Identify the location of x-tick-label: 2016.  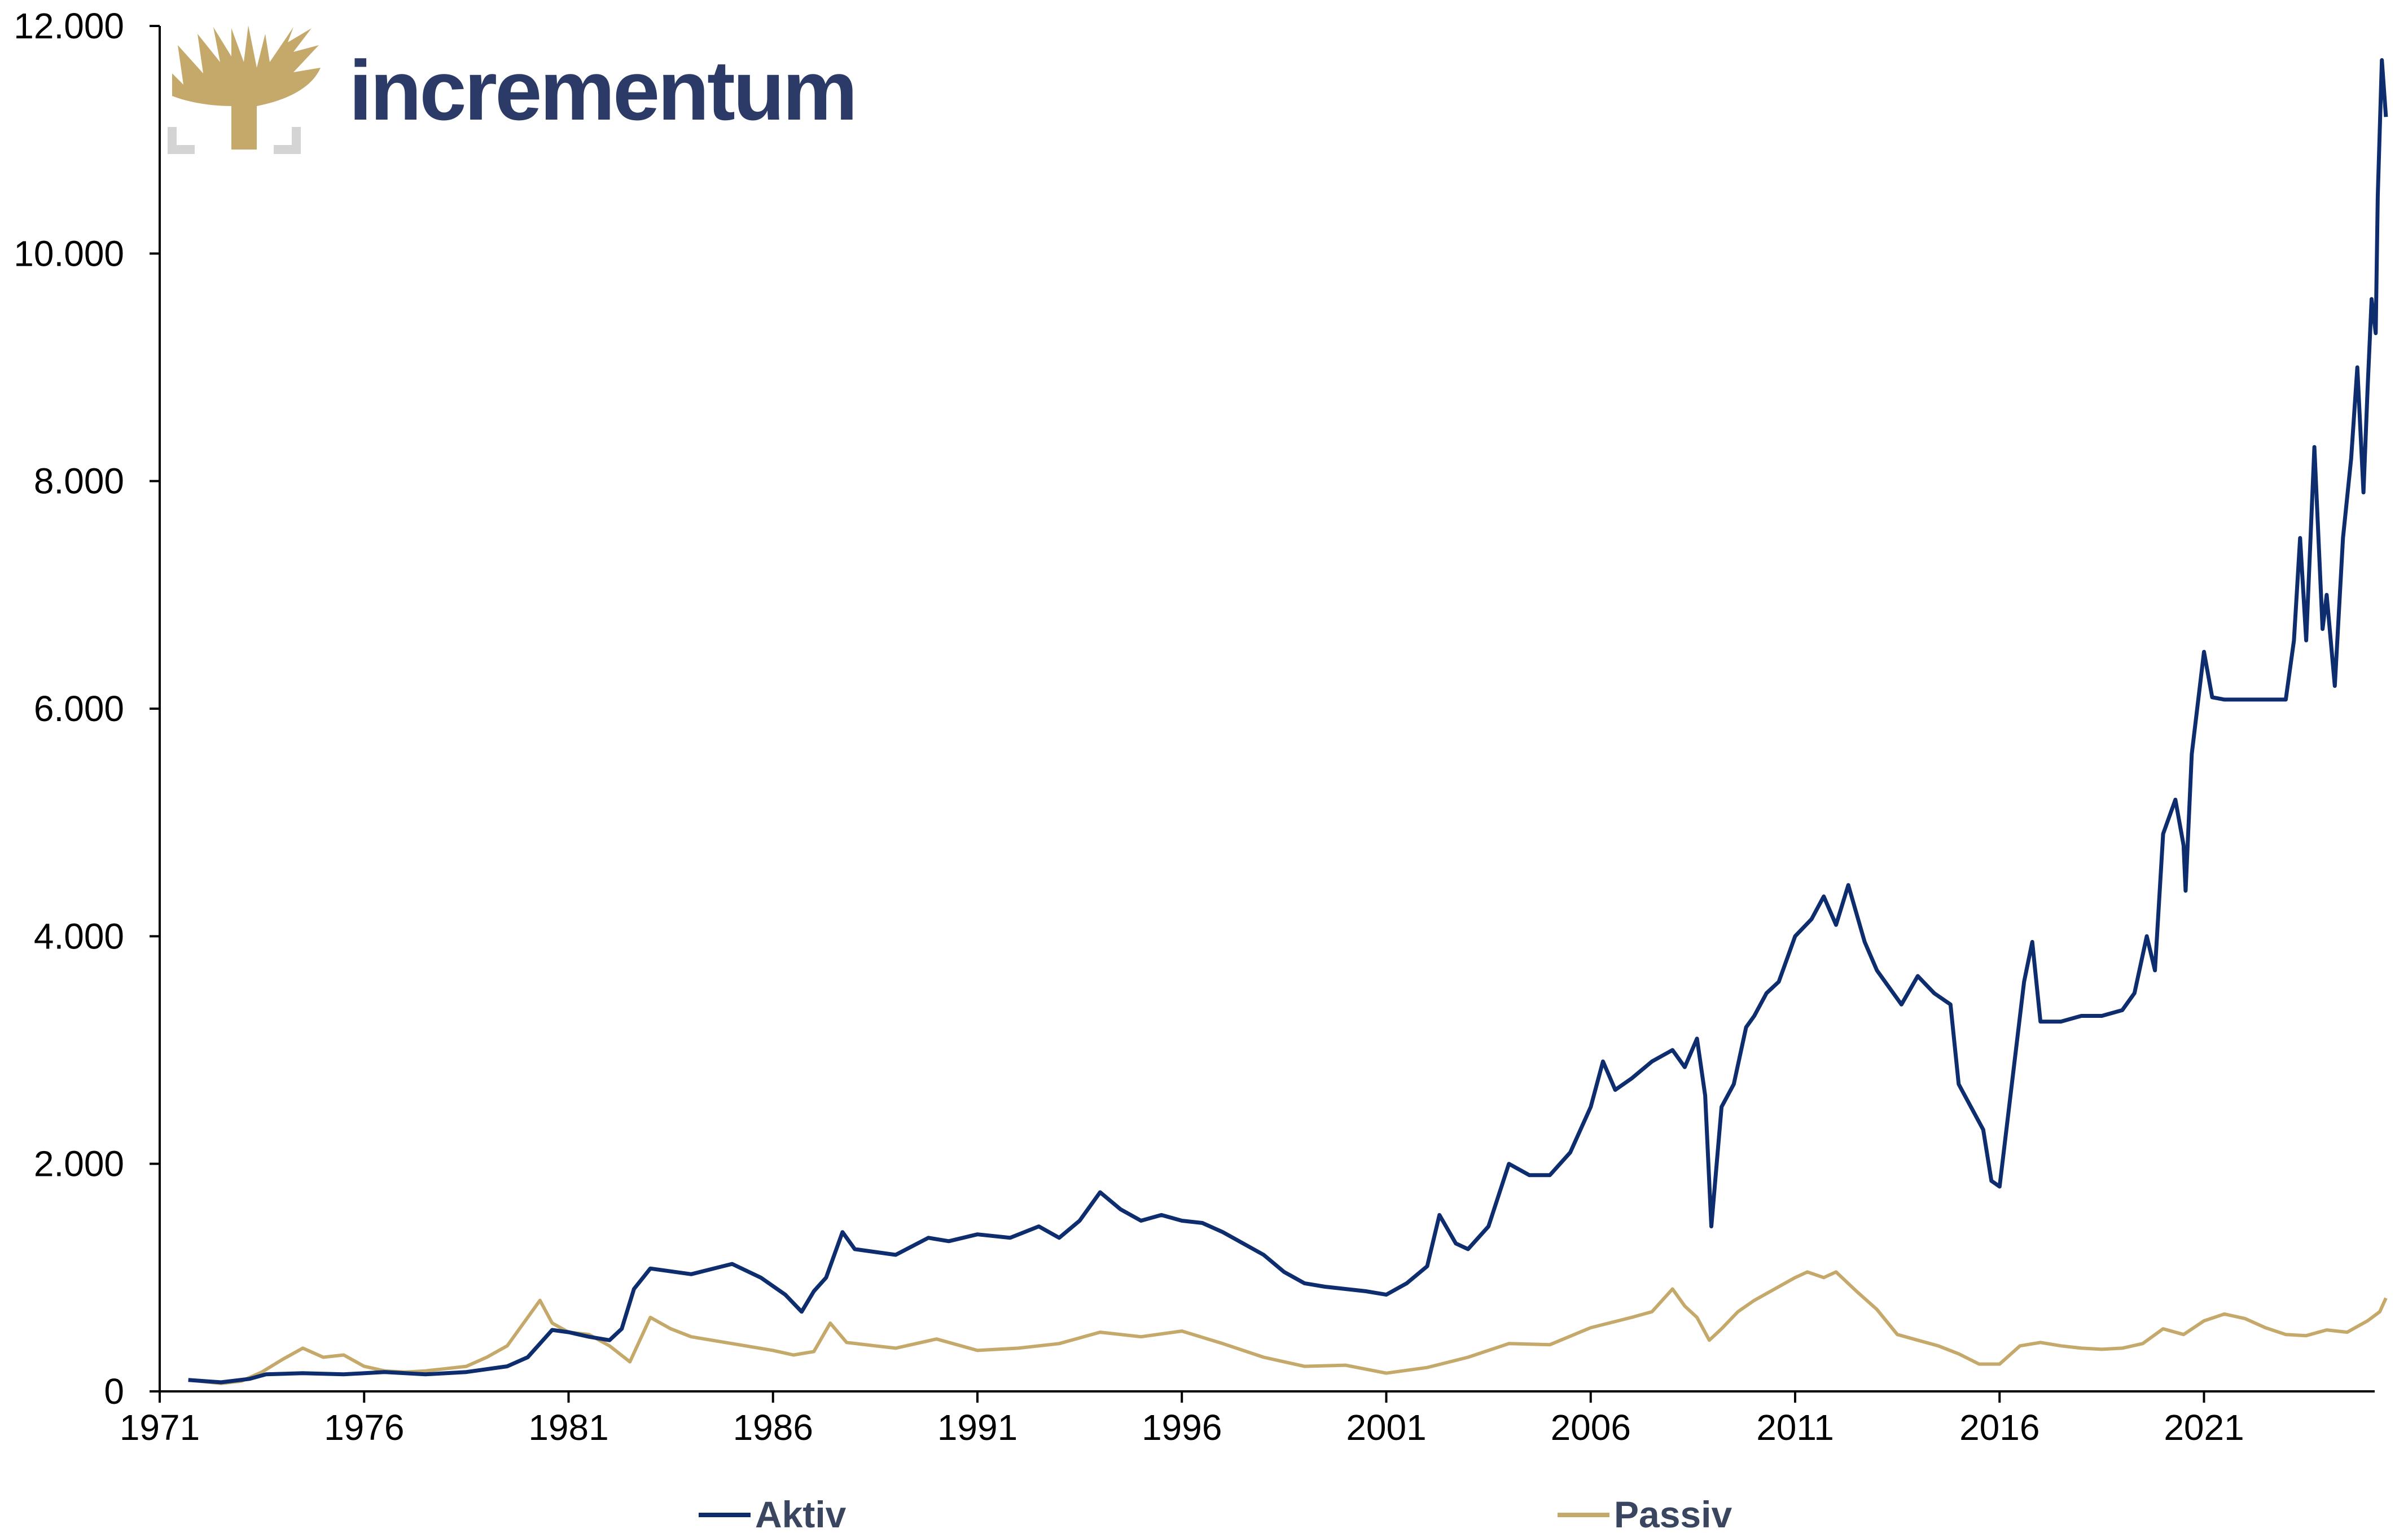
(1999, 1427).